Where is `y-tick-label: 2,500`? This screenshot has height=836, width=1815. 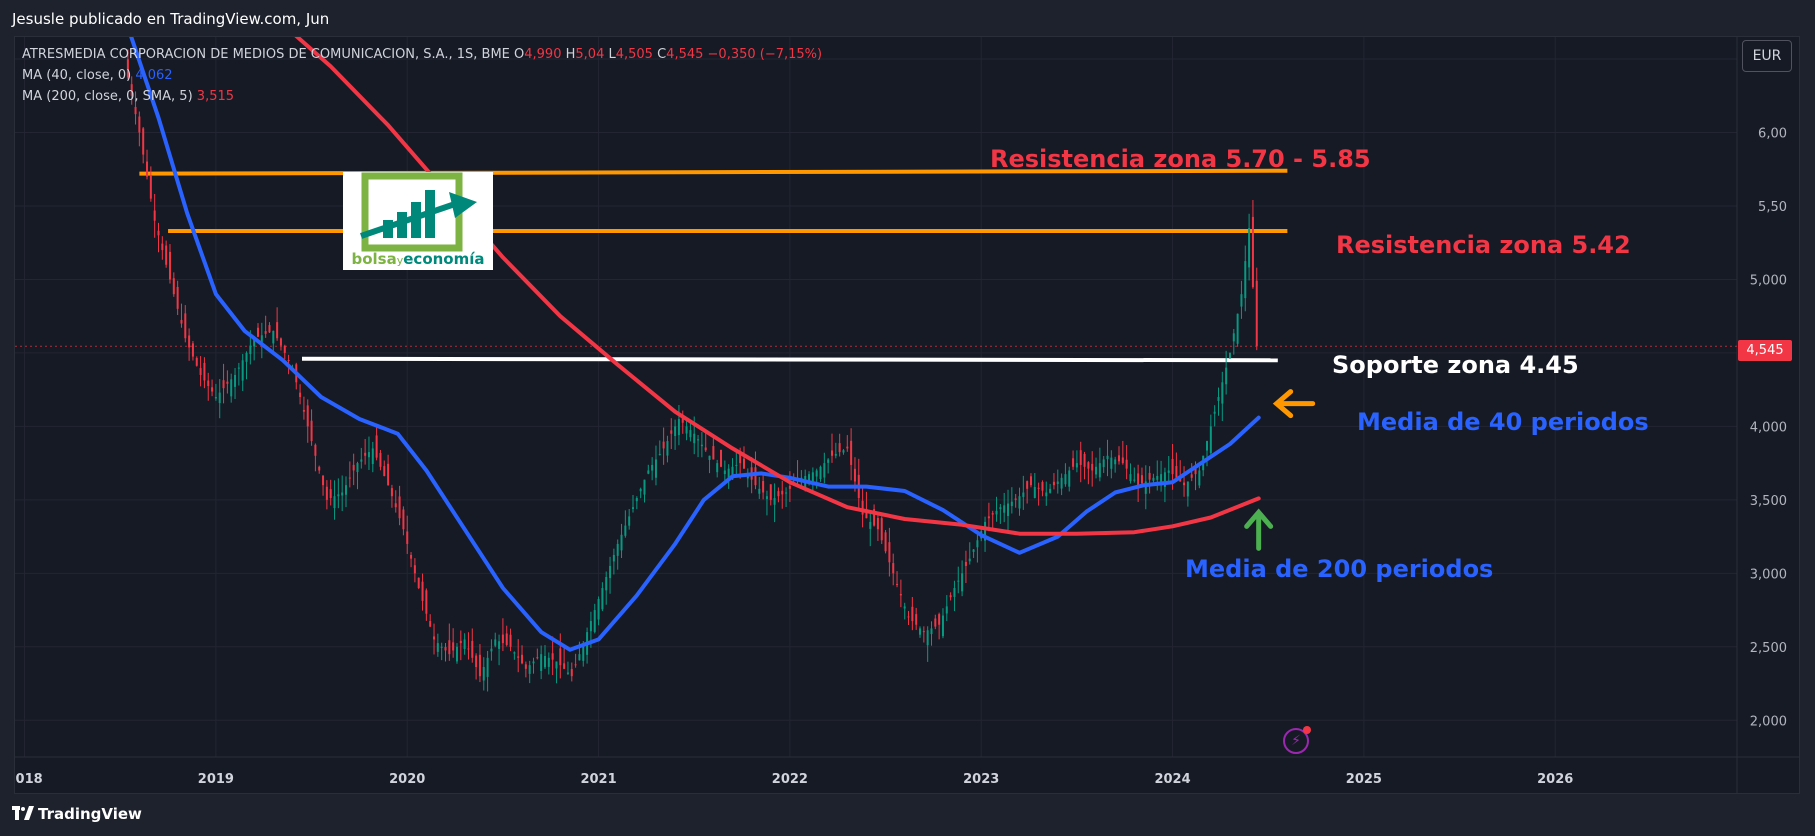 y-tick-label: 2,500 is located at coordinates (1768, 648).